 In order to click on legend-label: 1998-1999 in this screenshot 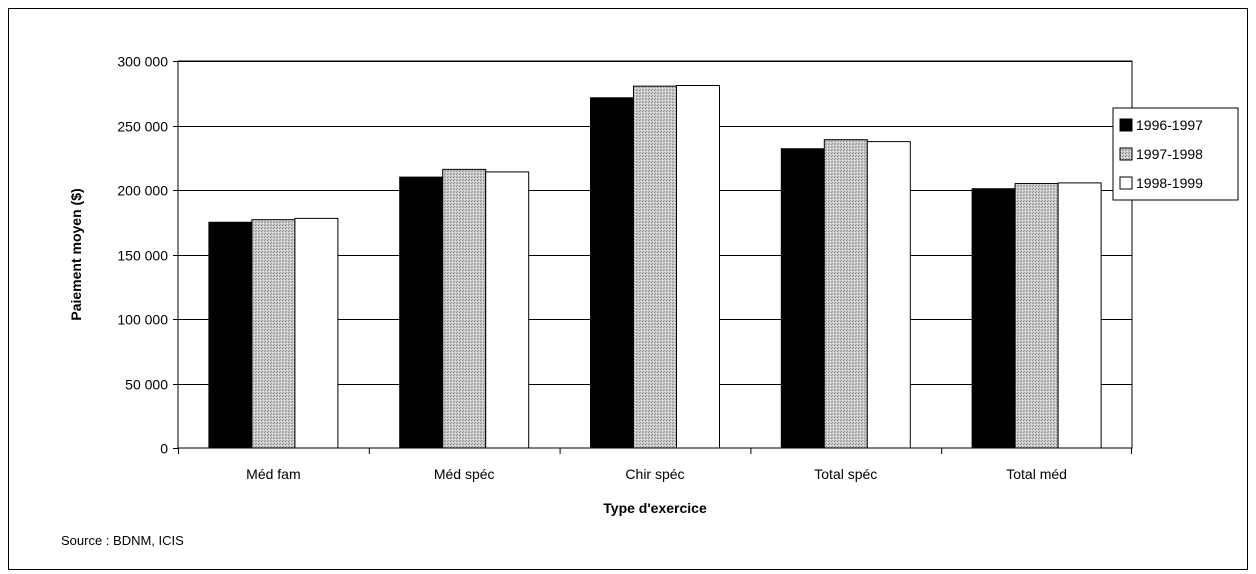, I will do `click(1169, 183)`.